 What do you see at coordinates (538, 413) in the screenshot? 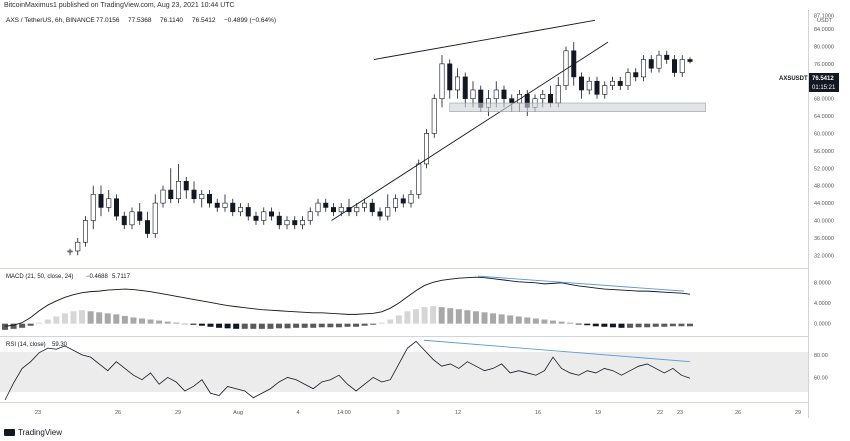
I see `time-tick-label: 16` at bounding box center [538, 413].